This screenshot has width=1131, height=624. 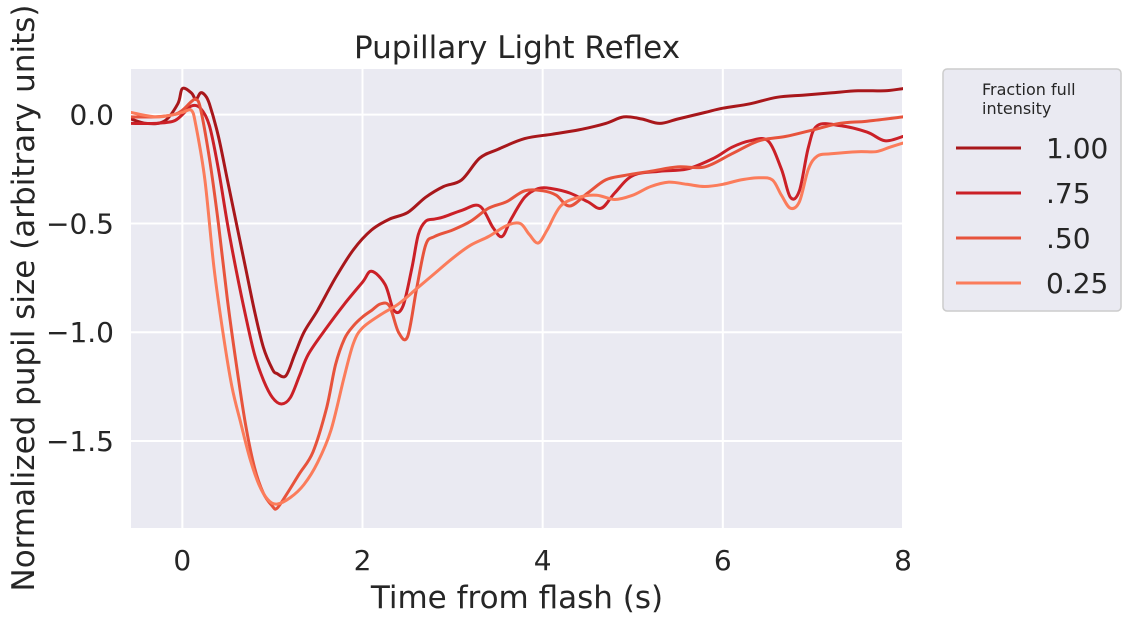 I want to click on legend-items: 1.00 .75 .50 0.25, so click(x=1032, y=216).